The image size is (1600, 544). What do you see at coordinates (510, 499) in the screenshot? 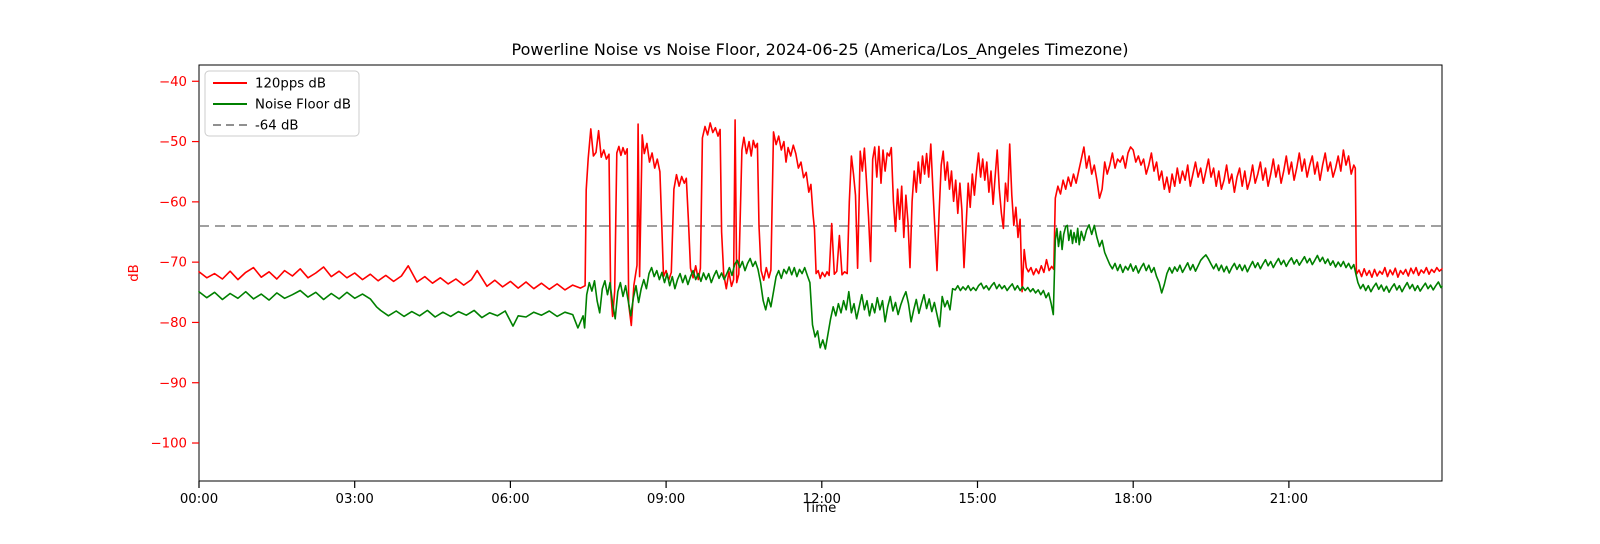
I see `x-tick-label: 06:00` at bounding box center [510, 499].